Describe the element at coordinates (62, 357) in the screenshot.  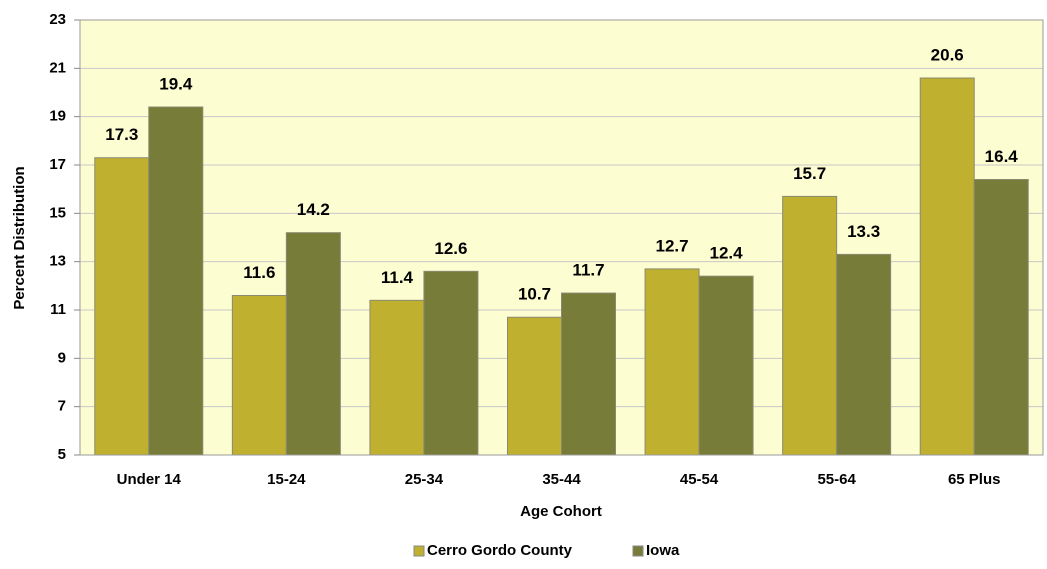
I see `y-tick-label: 9` at that location.